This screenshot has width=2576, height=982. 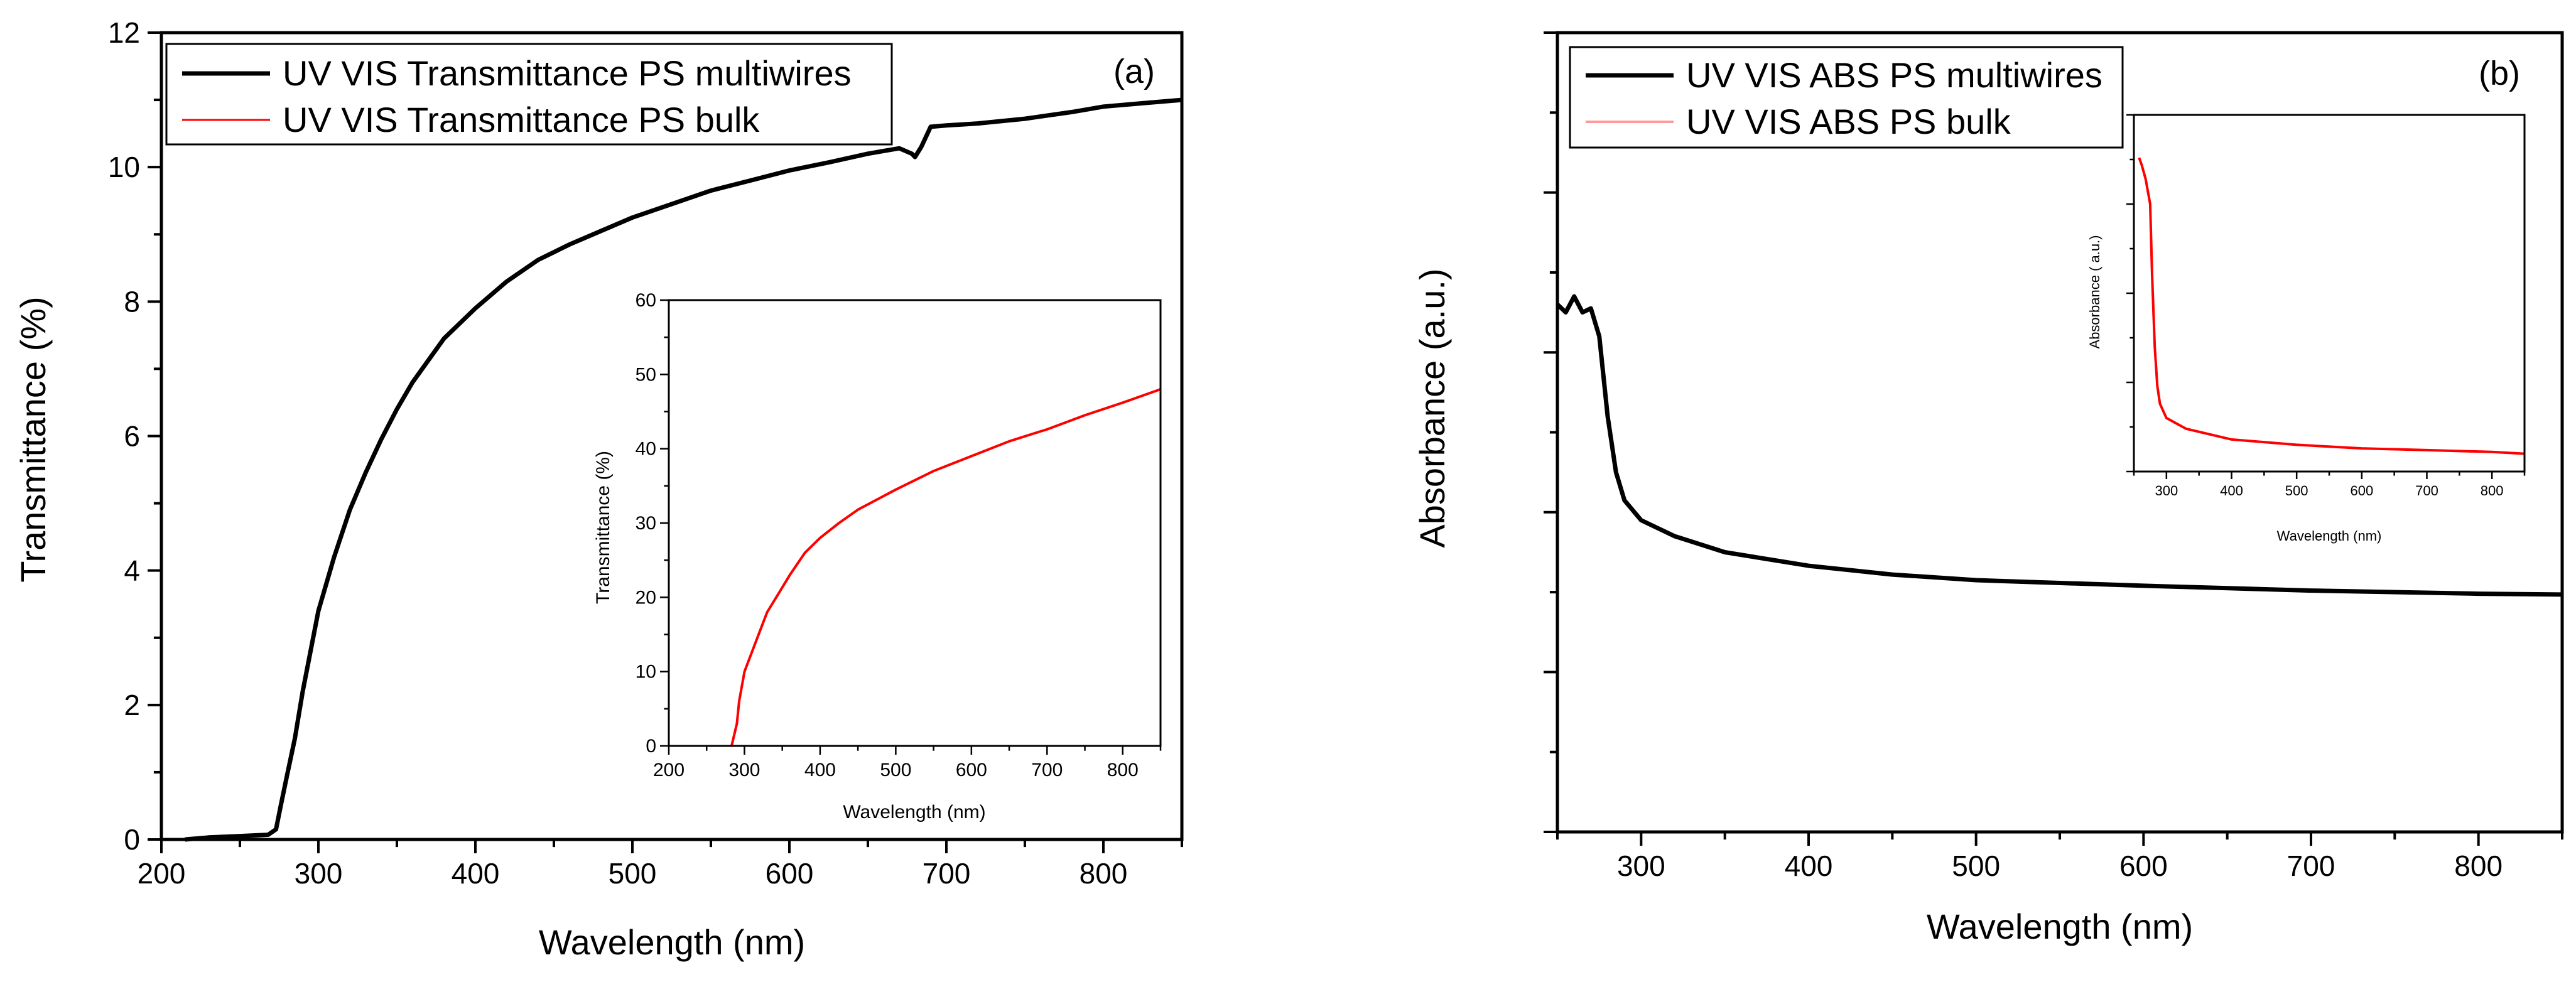 What do you see at coordinates (2060, 926) in the screenshot?
I see `panel-b-x-axis-label: Wavelength (nm)` at bounding box center [2060, 926].